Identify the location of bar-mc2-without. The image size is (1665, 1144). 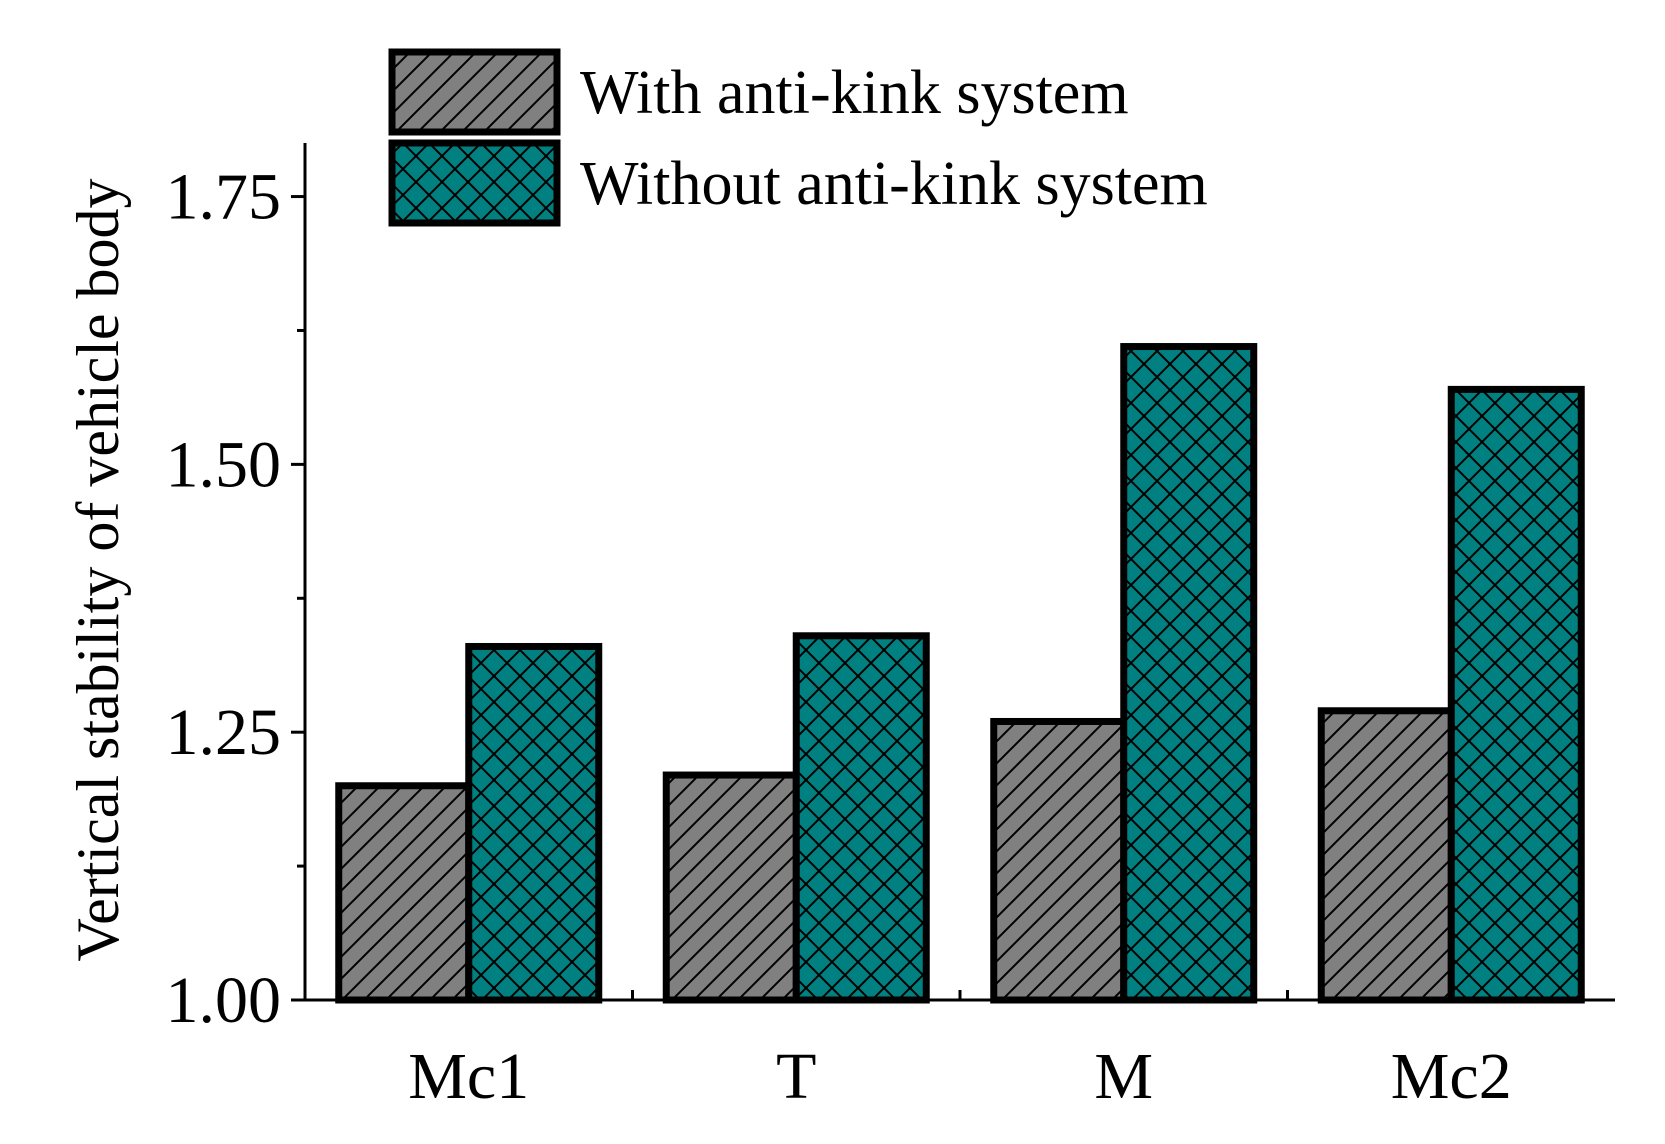
(1516, 694).